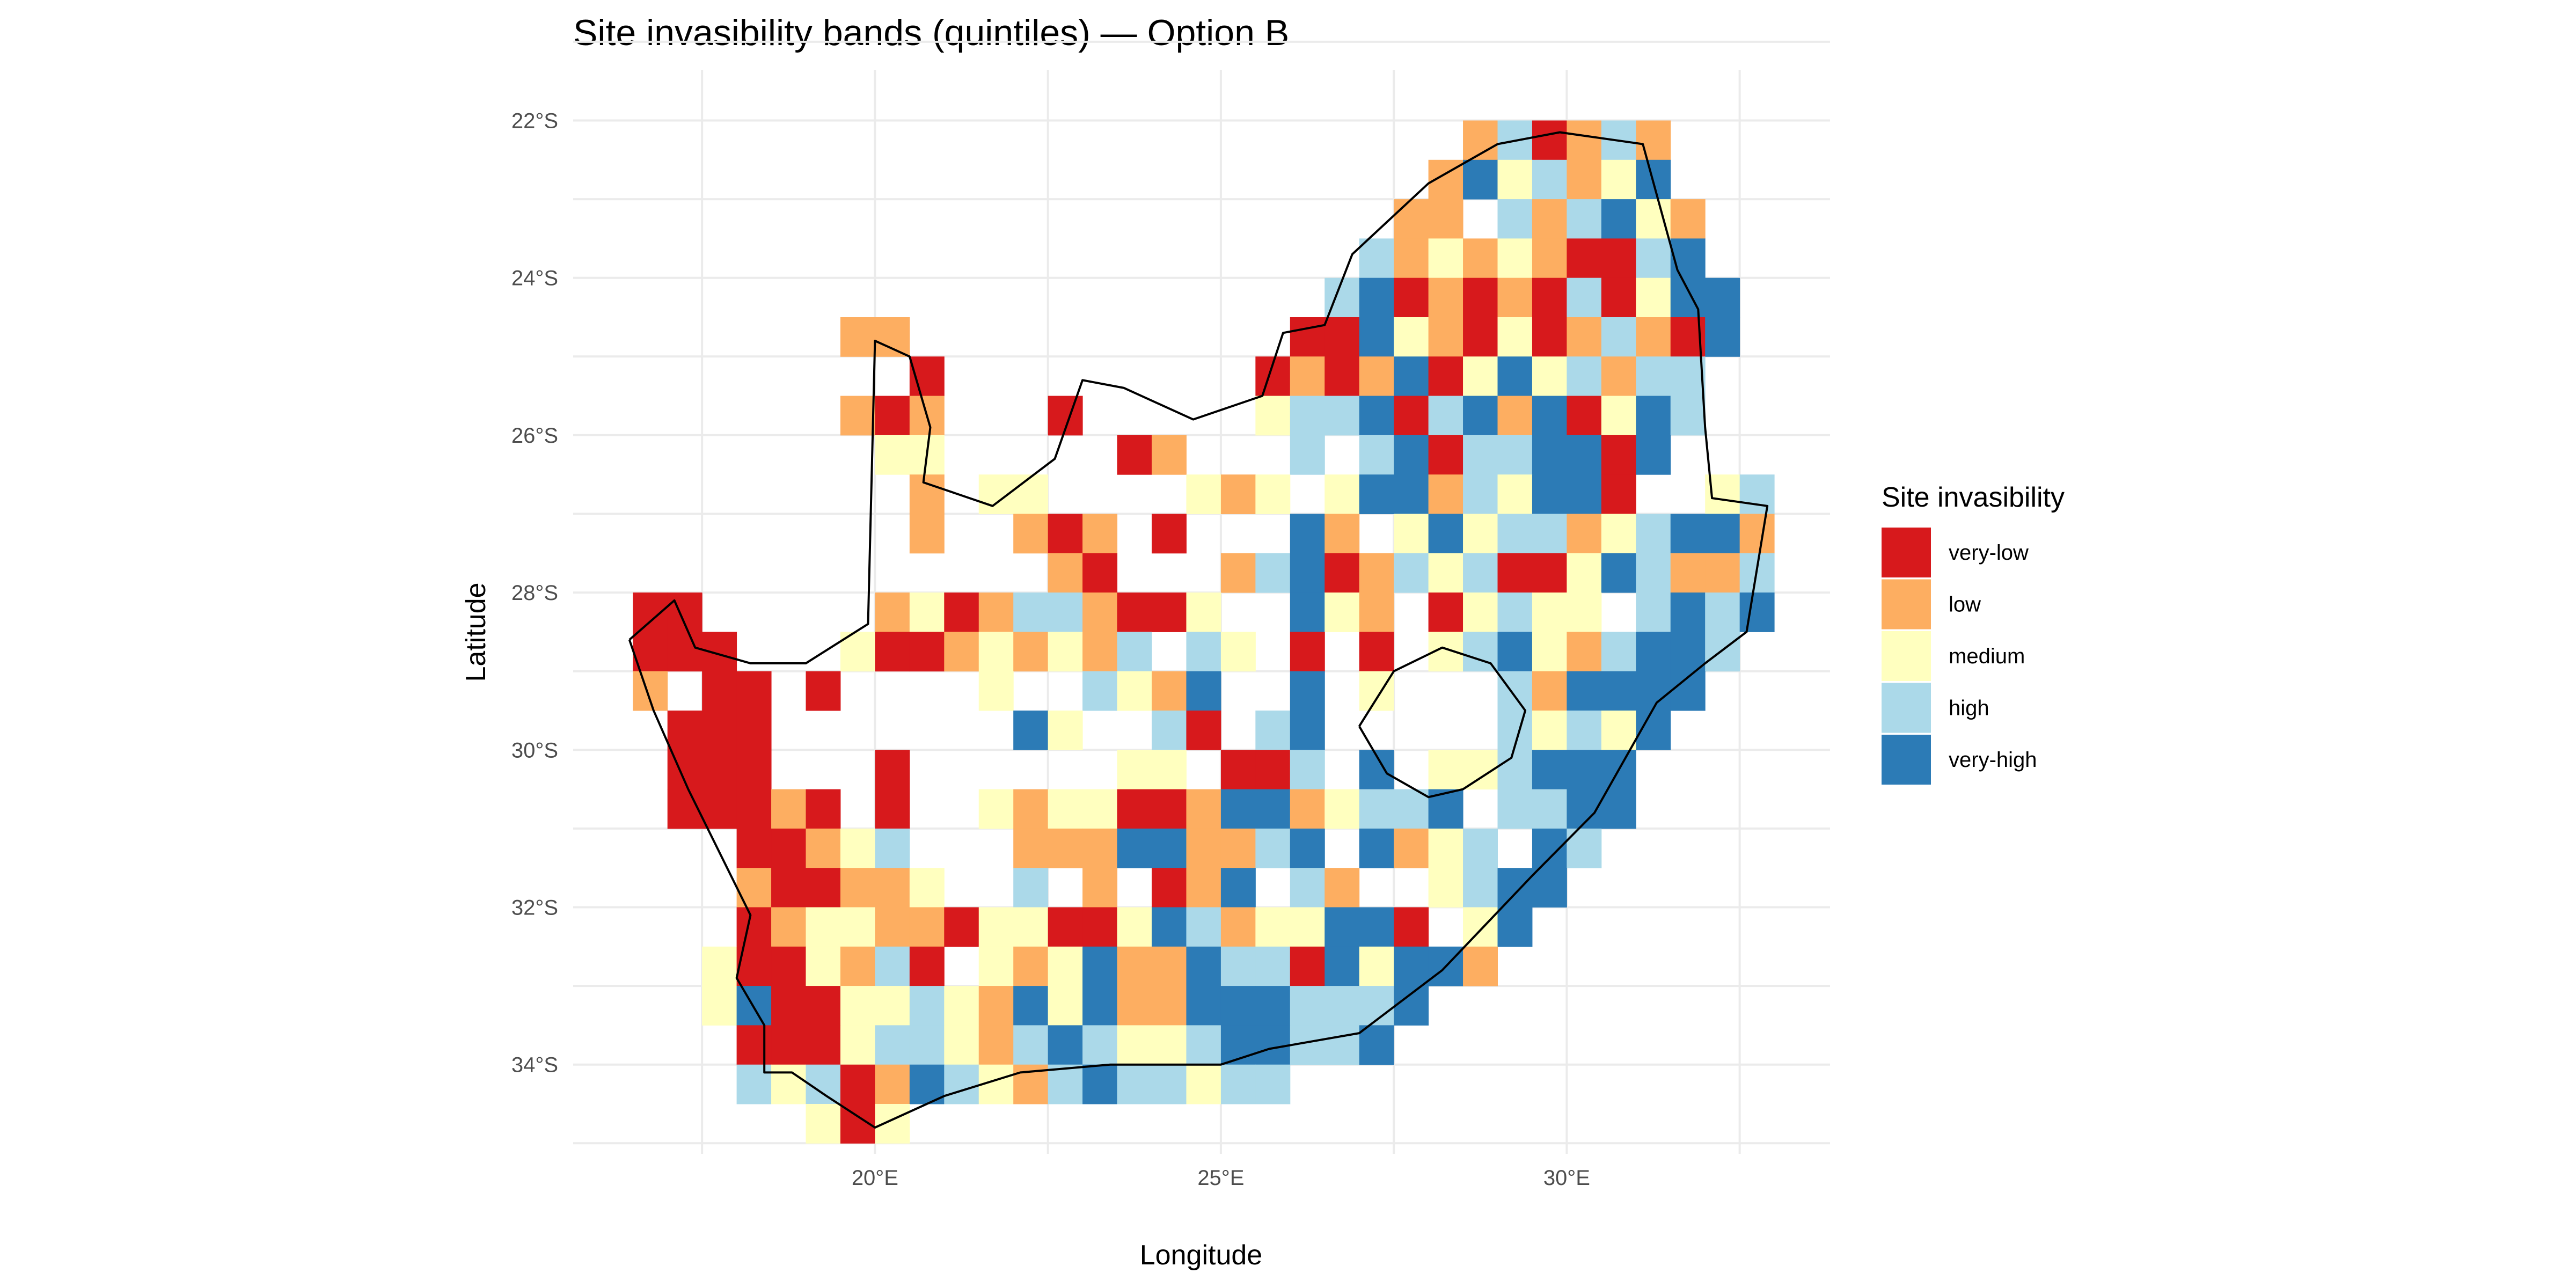 This screenshot has height=1288, width=2576. What do you see at coordinates (1566, 1178) in the screenshot?
I see `x-tick-label: 30°E` at bounding box center [1566, 1178].